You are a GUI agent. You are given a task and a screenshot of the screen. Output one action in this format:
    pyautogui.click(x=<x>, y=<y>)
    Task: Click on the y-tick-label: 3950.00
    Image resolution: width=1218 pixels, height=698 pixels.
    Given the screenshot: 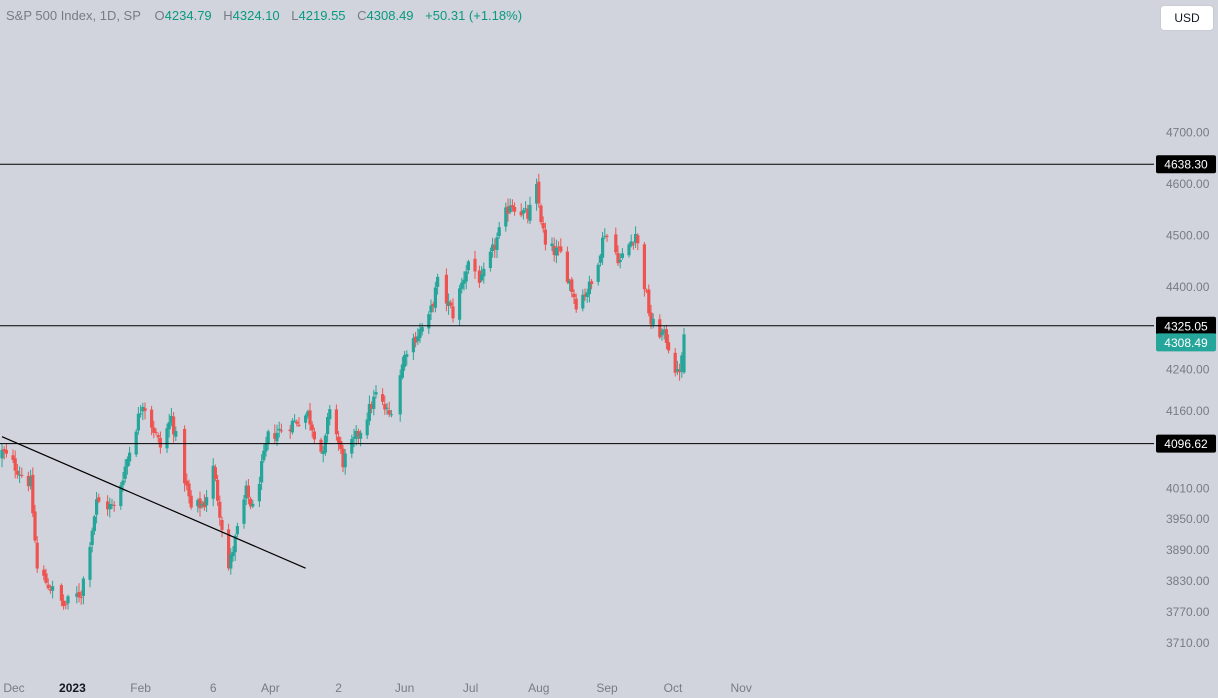 What is the action you would take?
    pyautogui.click(x=1188, y=519)
    